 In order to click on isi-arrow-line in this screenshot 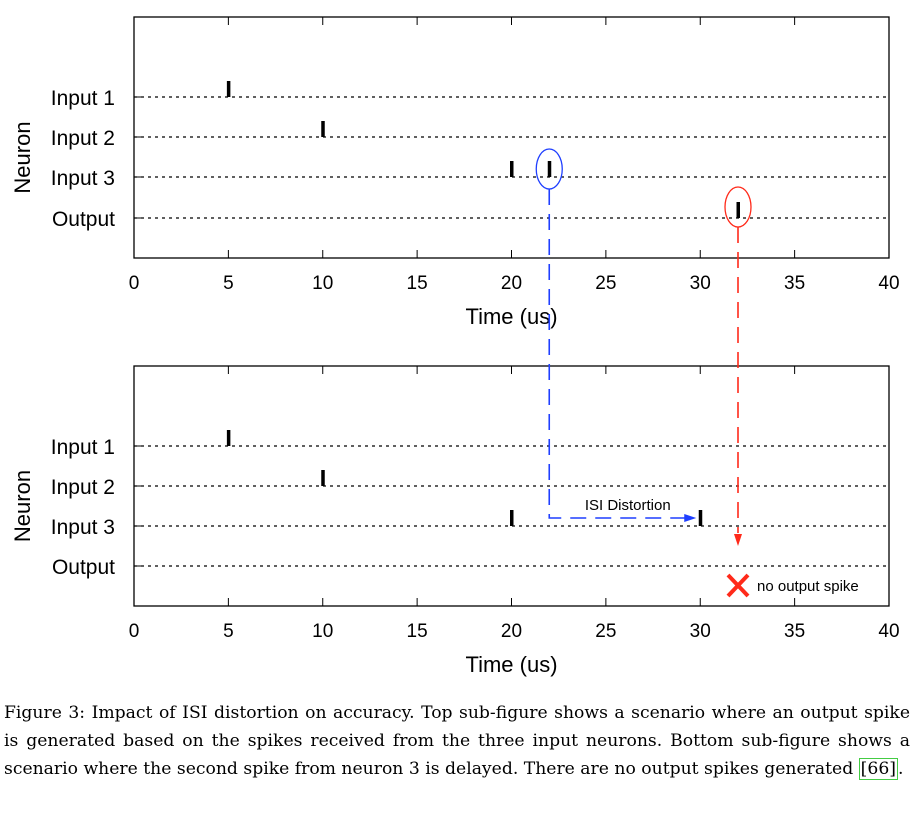, I will do `click(617, 354)`.